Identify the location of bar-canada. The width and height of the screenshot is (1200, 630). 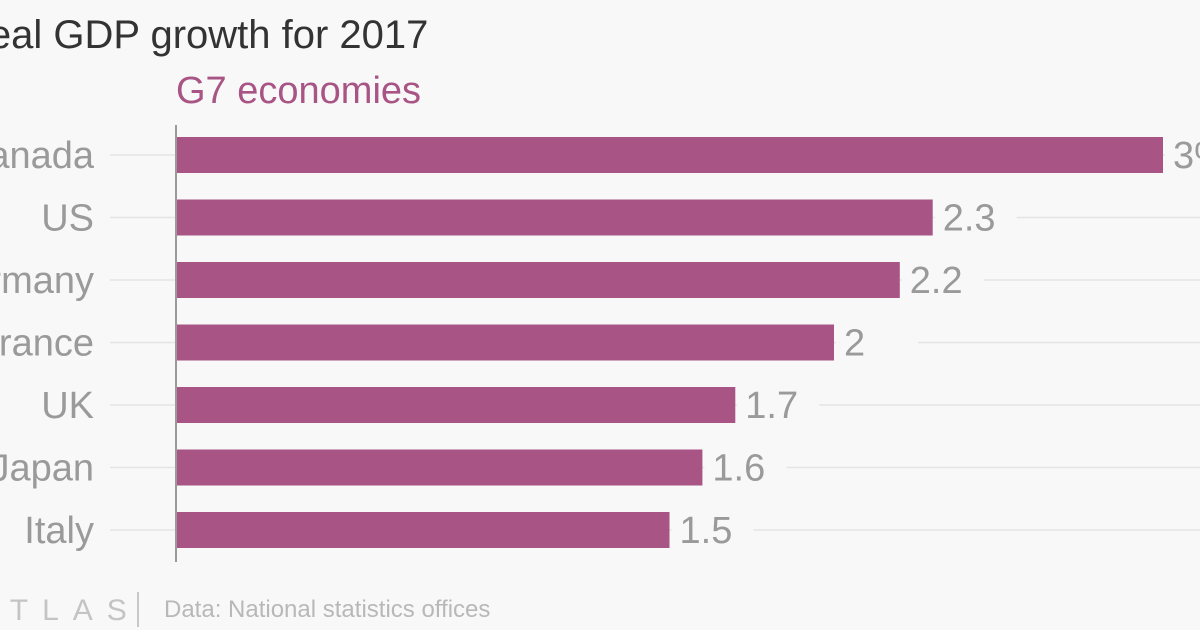
(669, 155).